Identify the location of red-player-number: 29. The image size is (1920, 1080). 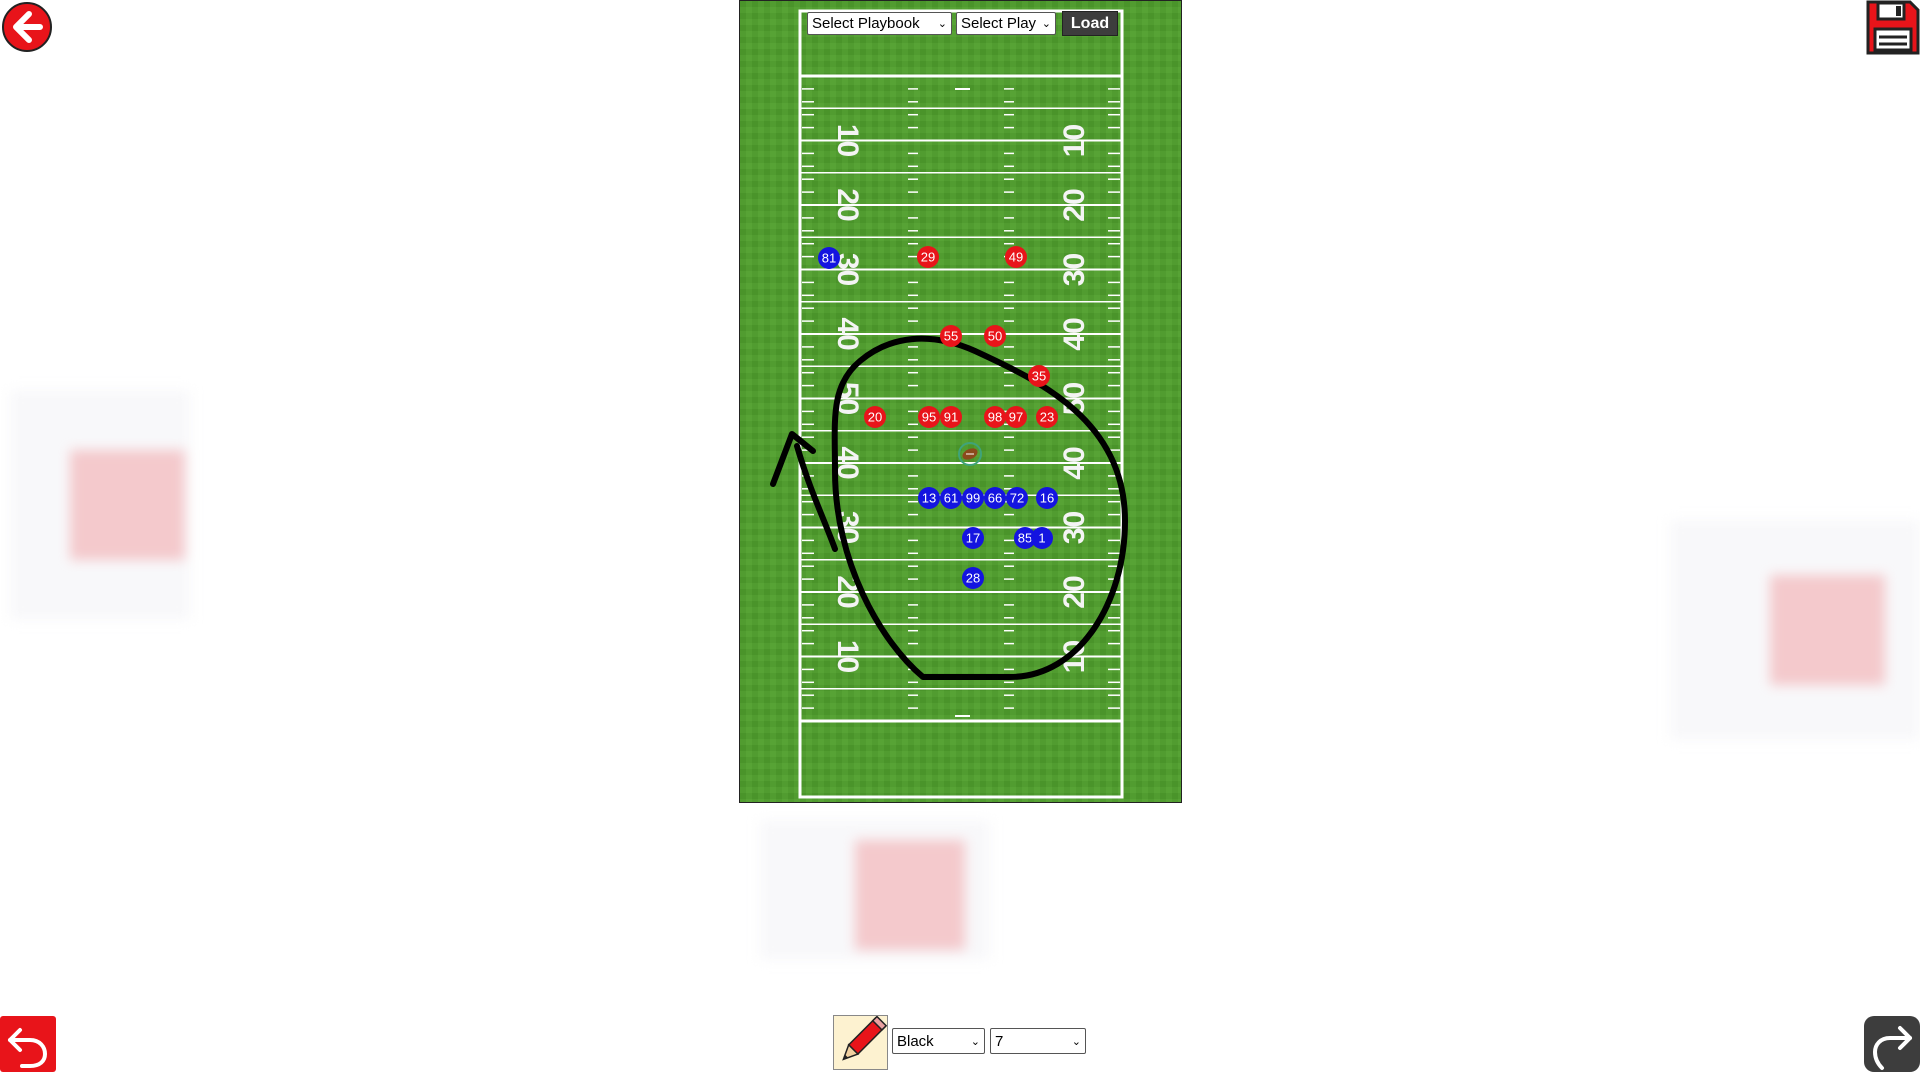
(928, 256).